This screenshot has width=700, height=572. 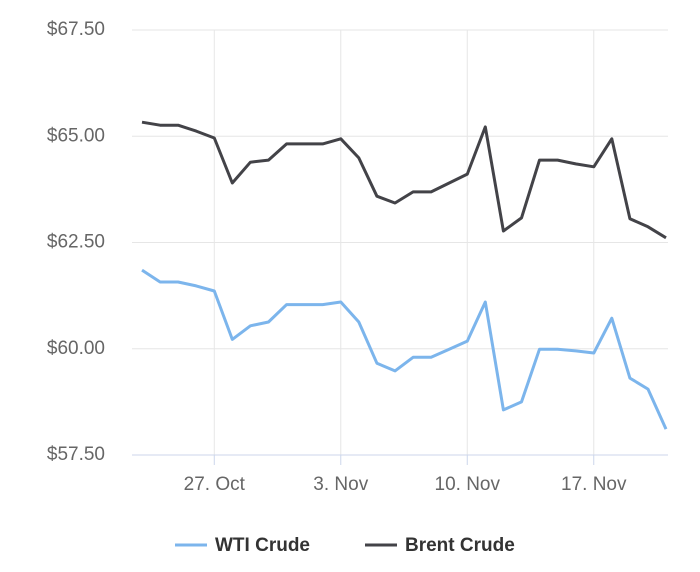 What do you see at coordinates (76, 29) in the screenshot?
I see `y-tick-label: $67.50` at bounding box center [76, 29].